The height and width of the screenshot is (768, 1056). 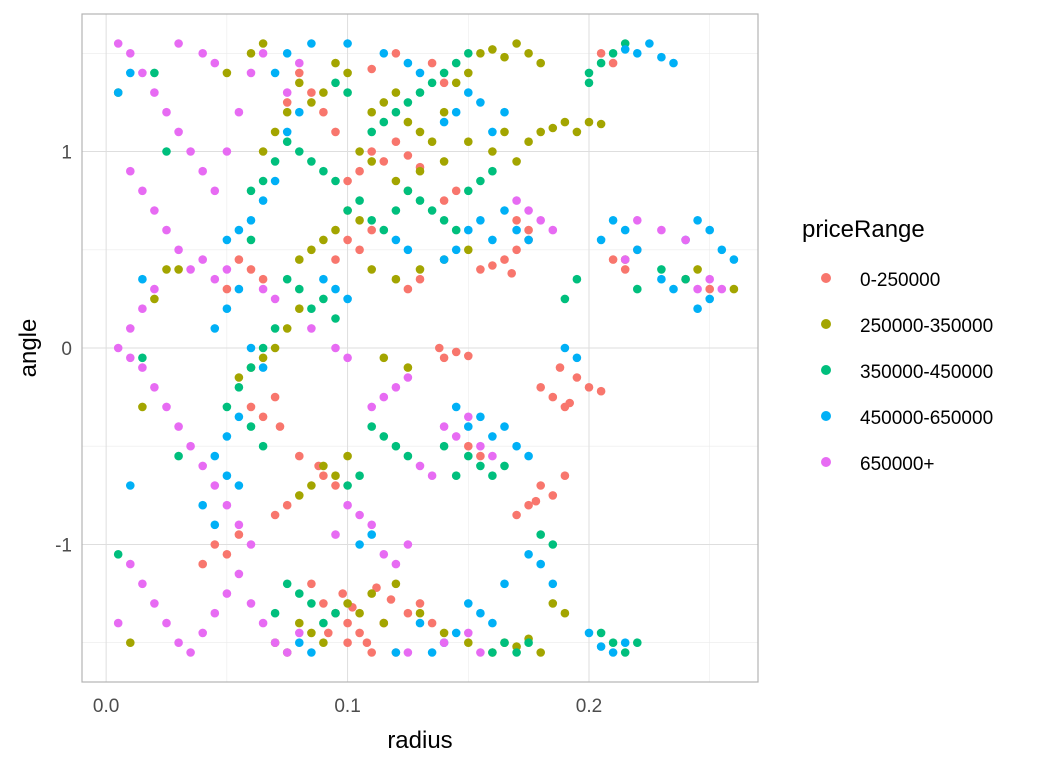 What do you see at coordinates (63, 545) in the screenshot?
I see `y-tick-label: -1` at bounding box center [63, 545].